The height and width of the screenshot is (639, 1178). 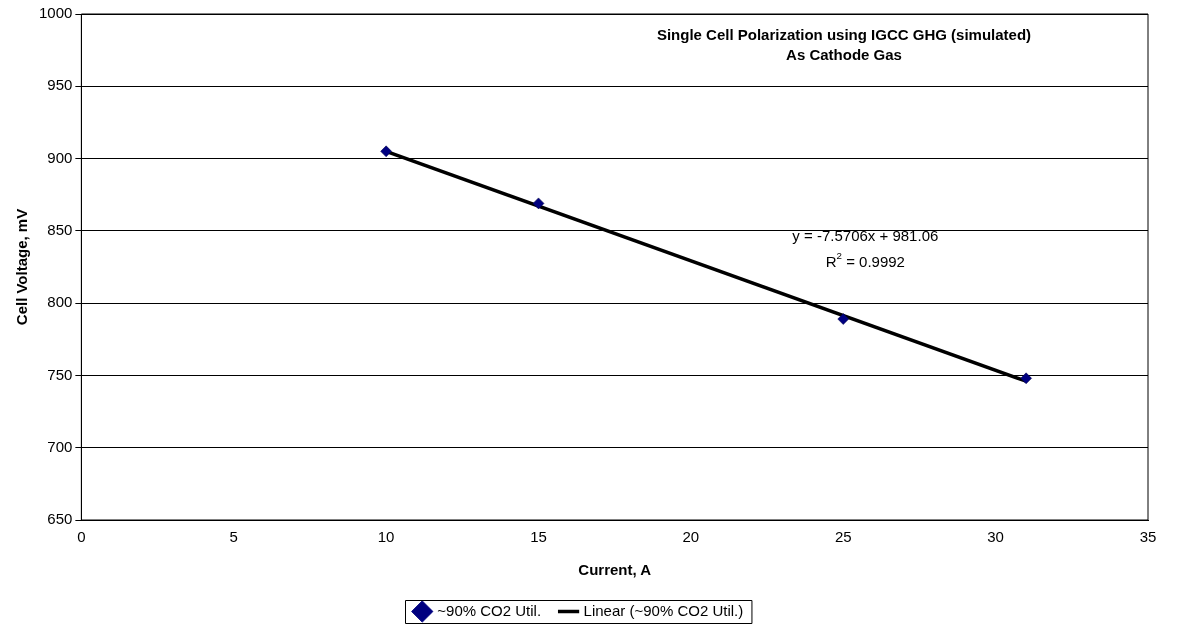 What do you see at coordinates (22, 267) in the screenshot?
I see `y-axis-title: Cell Voltage, mV` at bounding box center [22, 267].